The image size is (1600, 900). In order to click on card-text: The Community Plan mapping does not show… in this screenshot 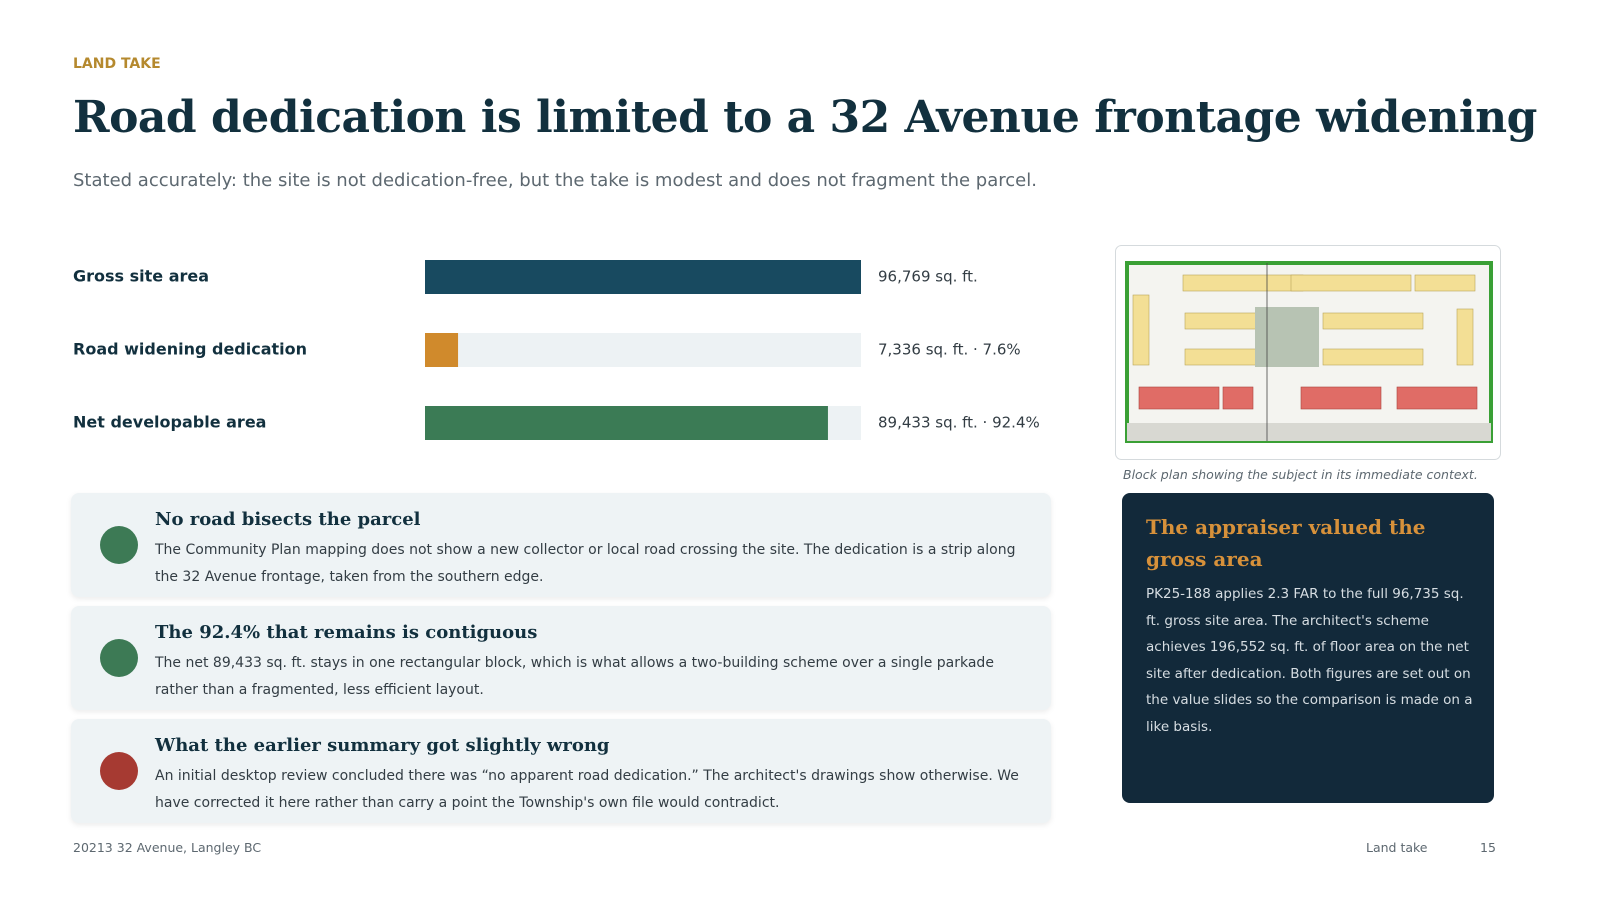, I will do `click(585, 563)`.